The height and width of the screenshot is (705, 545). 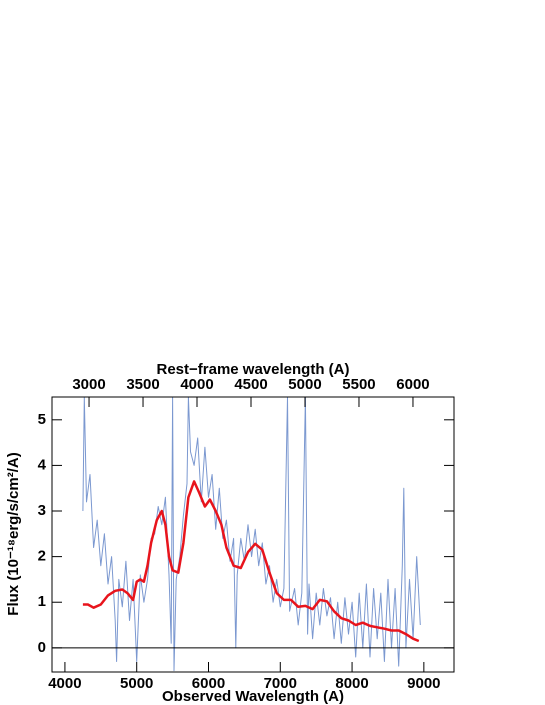 I want to click on x-tick-label: 6000, so click(x=208, y=683).